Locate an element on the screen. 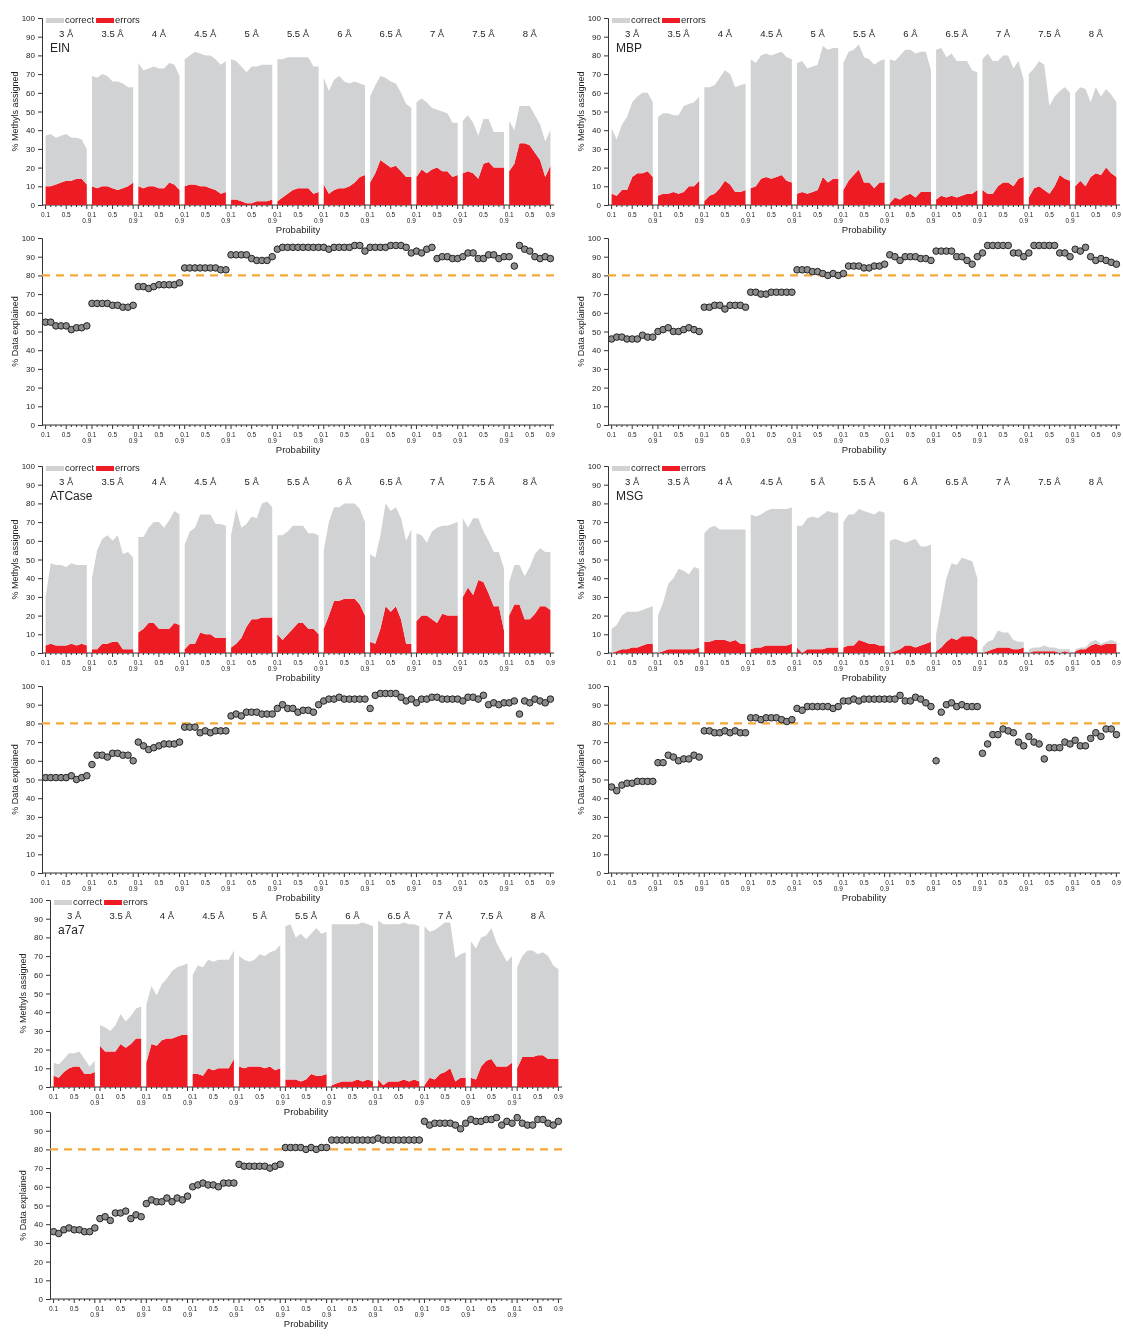 The width and height of the screenshot is (1123, 1337). annotation: MSG is located at coordinates (630, 495).